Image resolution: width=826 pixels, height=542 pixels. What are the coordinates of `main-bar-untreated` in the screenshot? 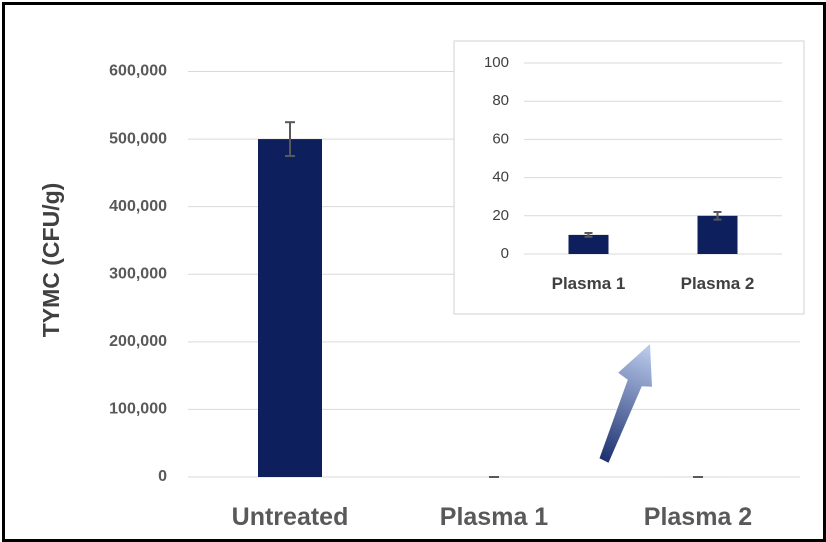 It's located at (290, 308).